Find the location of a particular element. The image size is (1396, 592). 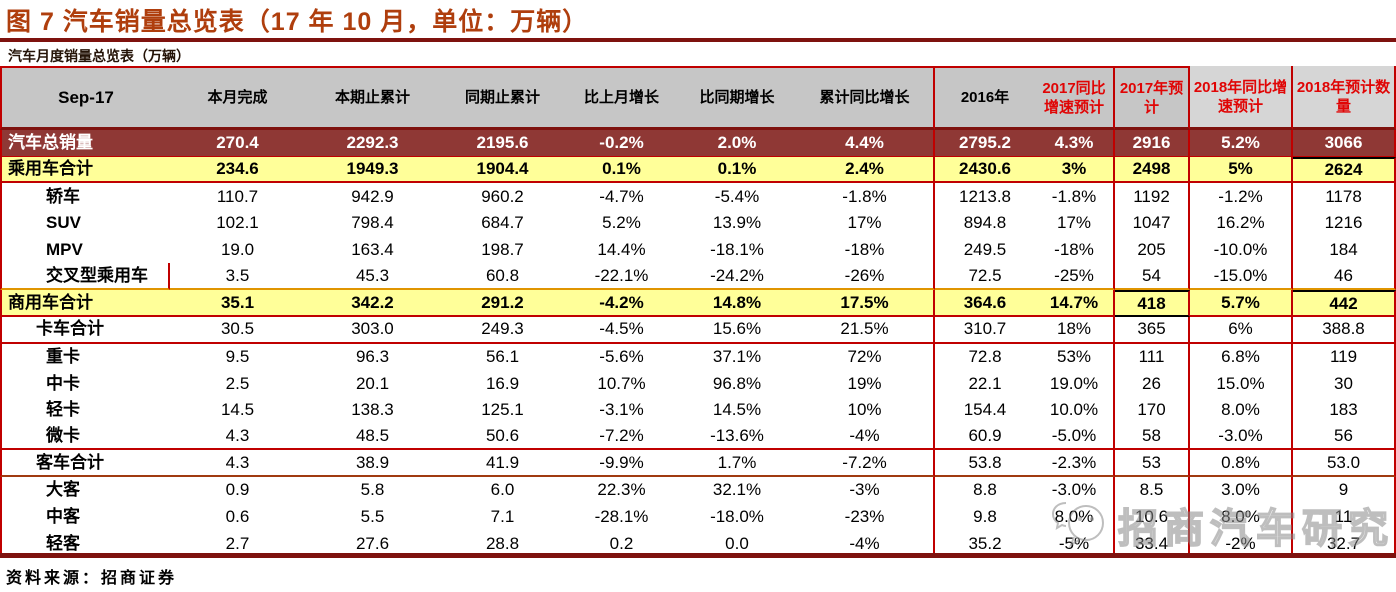

data-cell: 14.4% is located at coordinates (621, 250).